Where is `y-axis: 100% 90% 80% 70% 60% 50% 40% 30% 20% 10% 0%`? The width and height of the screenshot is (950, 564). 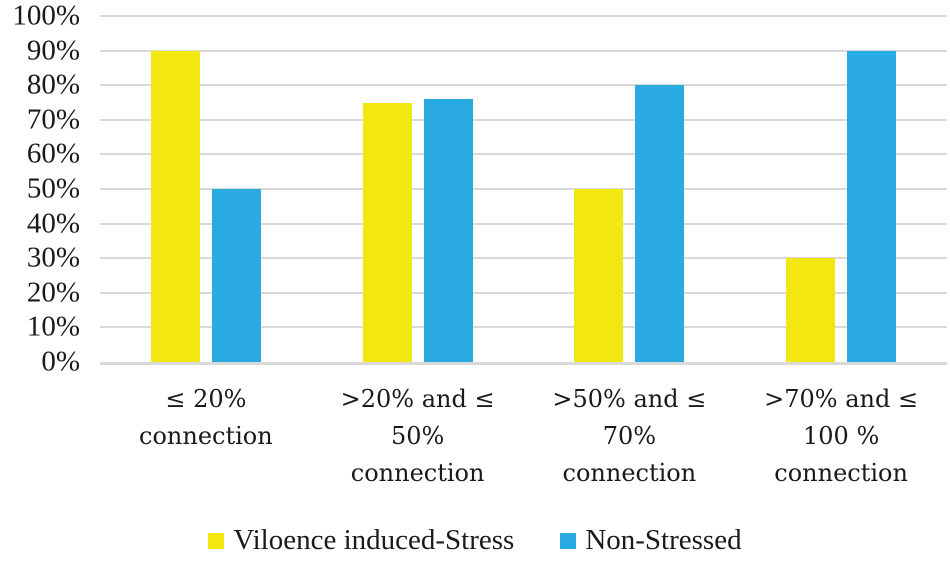
y-axis: 100% 90% 80% 70% 60% 50% 40% 30% 20% 10% 0% is located at coordinates (40, 188).